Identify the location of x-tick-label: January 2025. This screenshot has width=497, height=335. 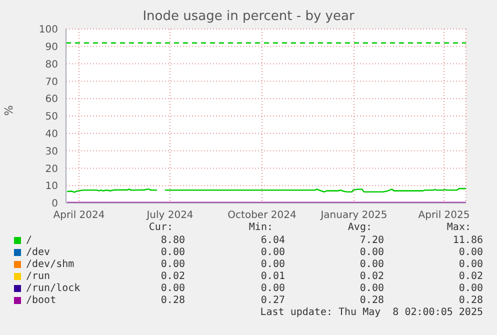
(354, 216).